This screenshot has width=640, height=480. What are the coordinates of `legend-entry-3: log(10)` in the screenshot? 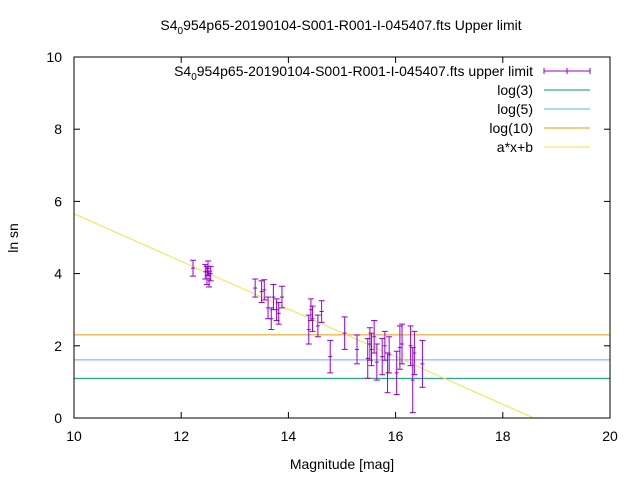 It's located at (539, 128).